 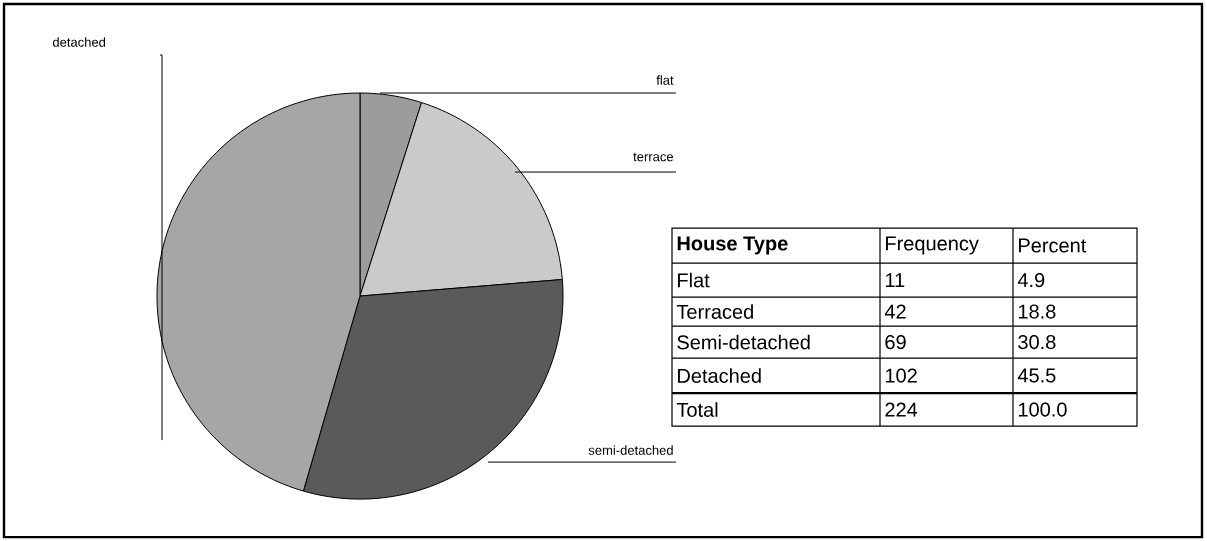 What do you see at coordinates (895, 342) in the screenshot?
I see `text: 69` at bounding box center [895, 342].